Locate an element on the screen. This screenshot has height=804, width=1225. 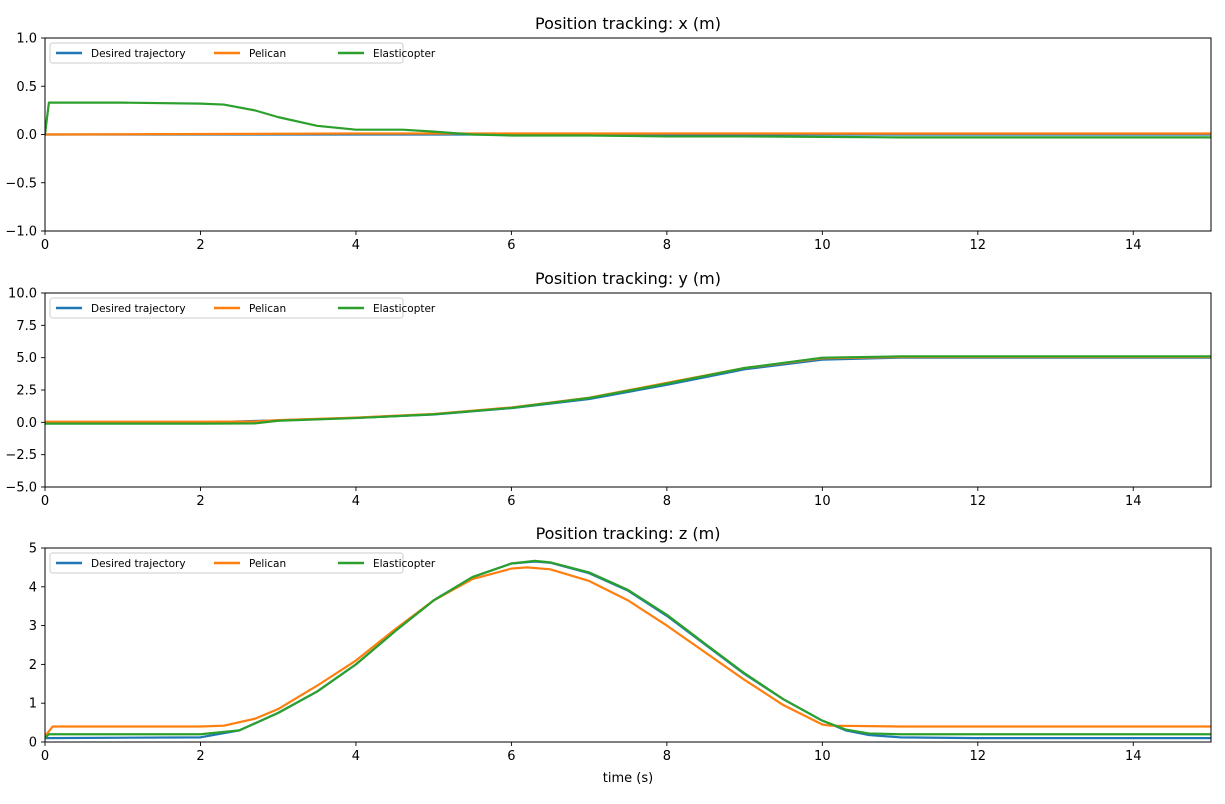
y-tick-label: −5.0 is located at coordinates (21, 488).